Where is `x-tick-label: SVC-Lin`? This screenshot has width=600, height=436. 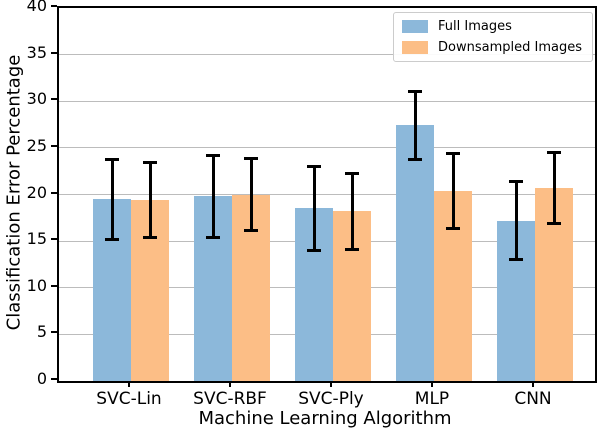
x-tick-label: SVC-Lin is located at coordinates (129, 399).